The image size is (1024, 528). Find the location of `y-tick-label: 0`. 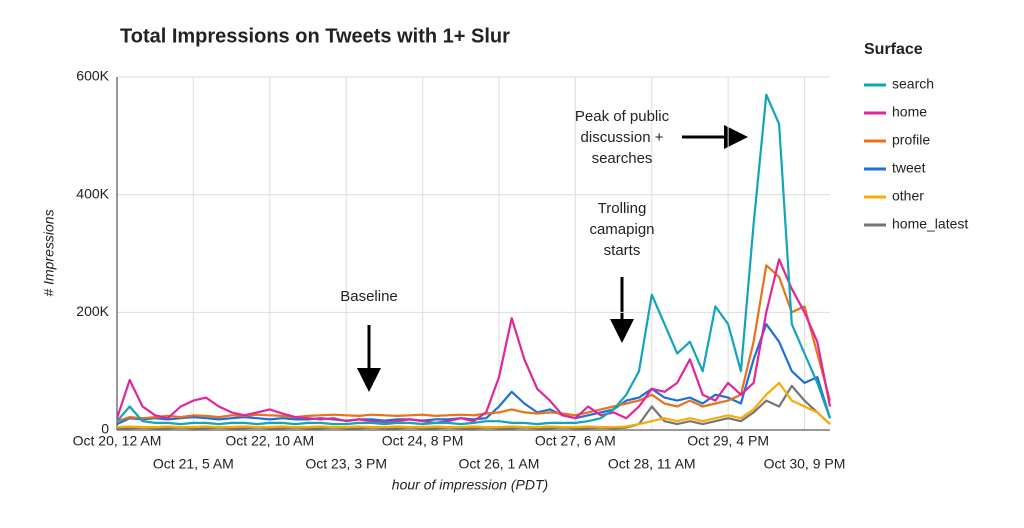

y-tick-label: 0 is located at coordinates (105, 429).